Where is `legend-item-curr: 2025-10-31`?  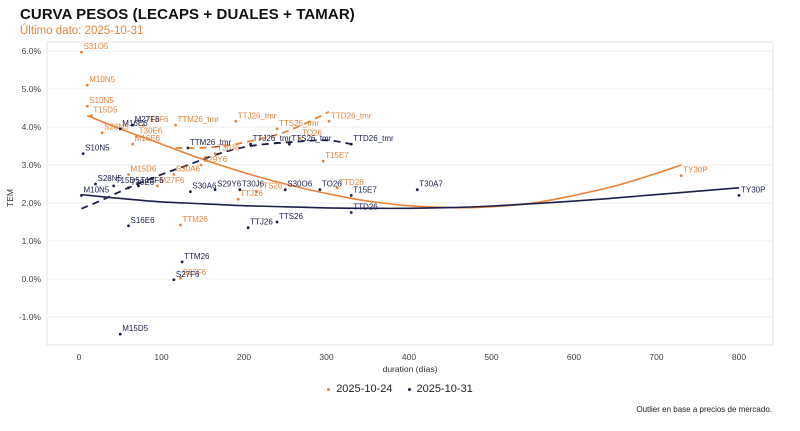 legend-item-curr: 2025-10-31 is located at coordinates (440, 389).